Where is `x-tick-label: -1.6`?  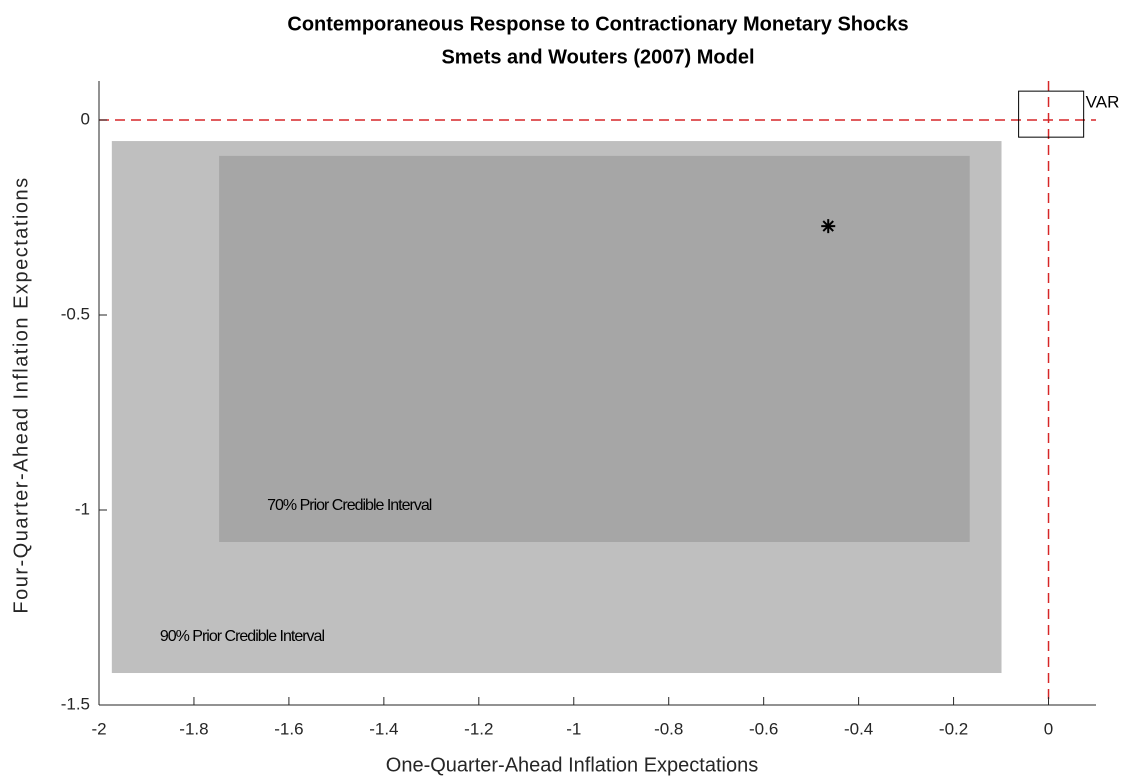
x-tick-label: -1.6 is located at coordinates (288, 728).